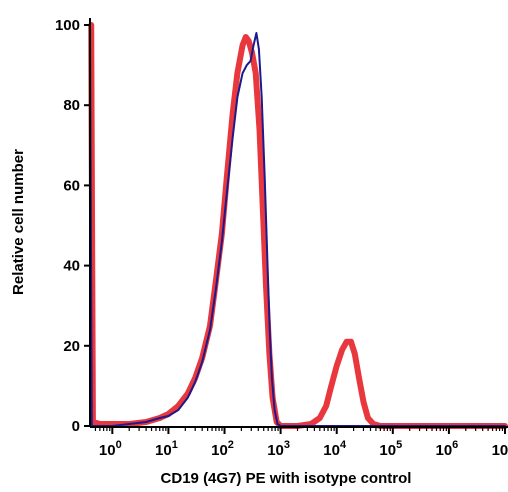 This screenshot has width=508, height=492. I want to click on y-tick-label: 0, so click(76, 426).